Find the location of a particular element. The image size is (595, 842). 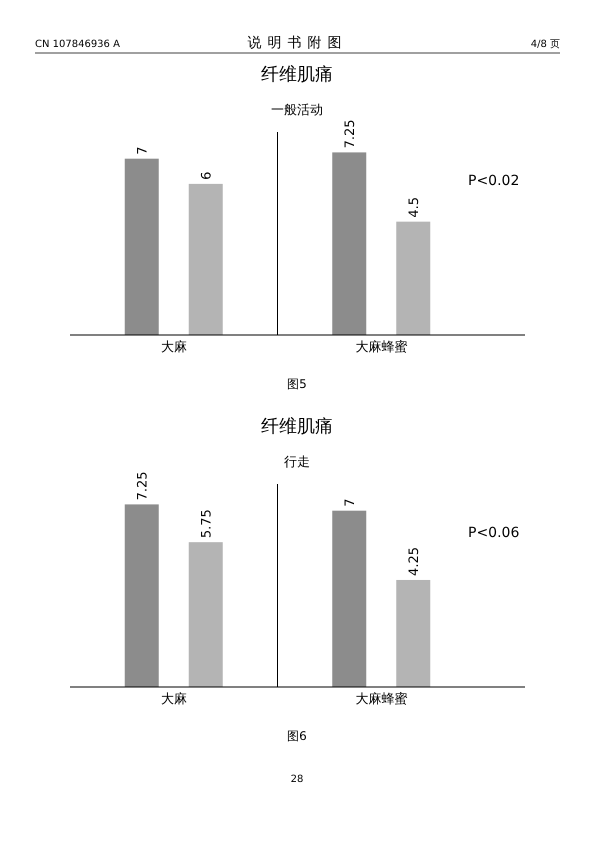

data-label: 4.25 is located at coordinates (414, 561).